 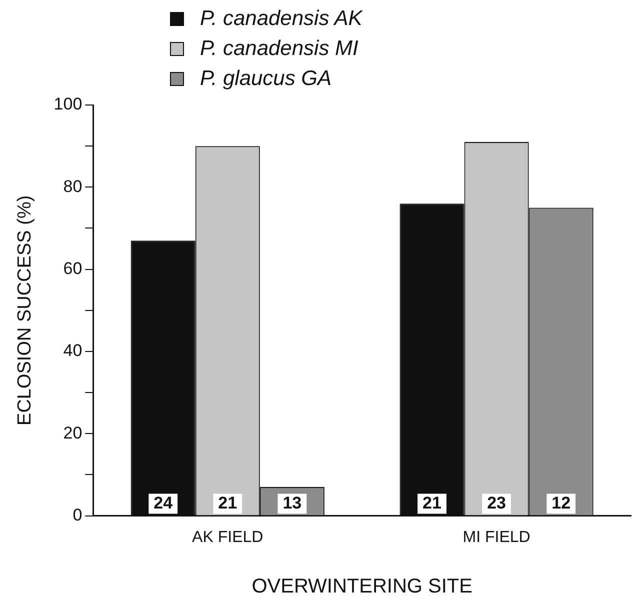 What do you see at coordinates (72, 186) in the screenshot?
I see `y-tick-label: 80` at bounding box center [72, 186].